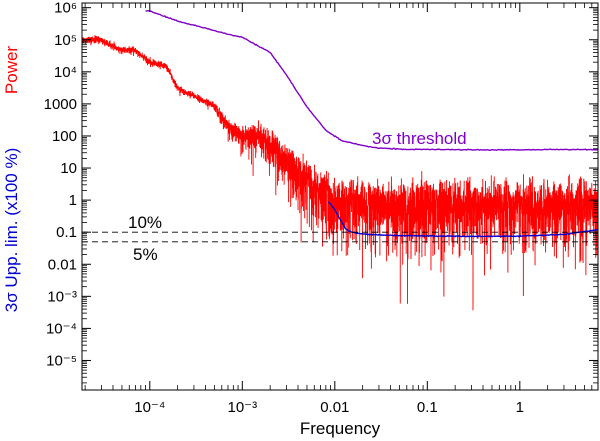 The width and height of the screenshot is (600, 441). I want to click on ref-label-5: 5%, so click(145, 254).